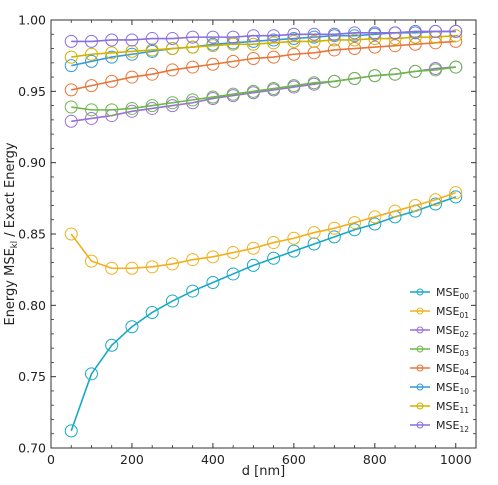  Describe the element at coordinates (32, 448) in the screenshot. I see `y-tick-label: 0.70` at that location.